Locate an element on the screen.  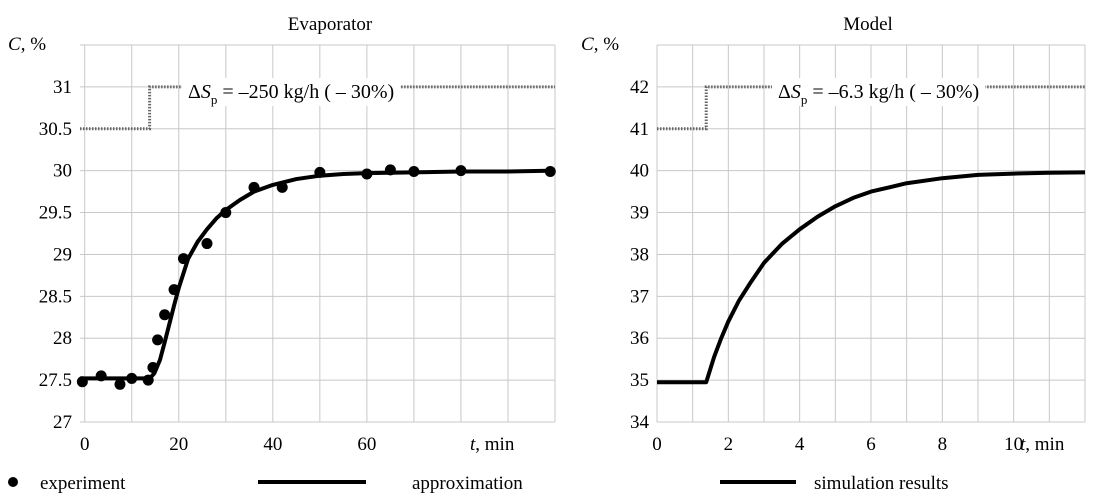
y-tick-label: 28.5 is located at coordinates (55, 296).